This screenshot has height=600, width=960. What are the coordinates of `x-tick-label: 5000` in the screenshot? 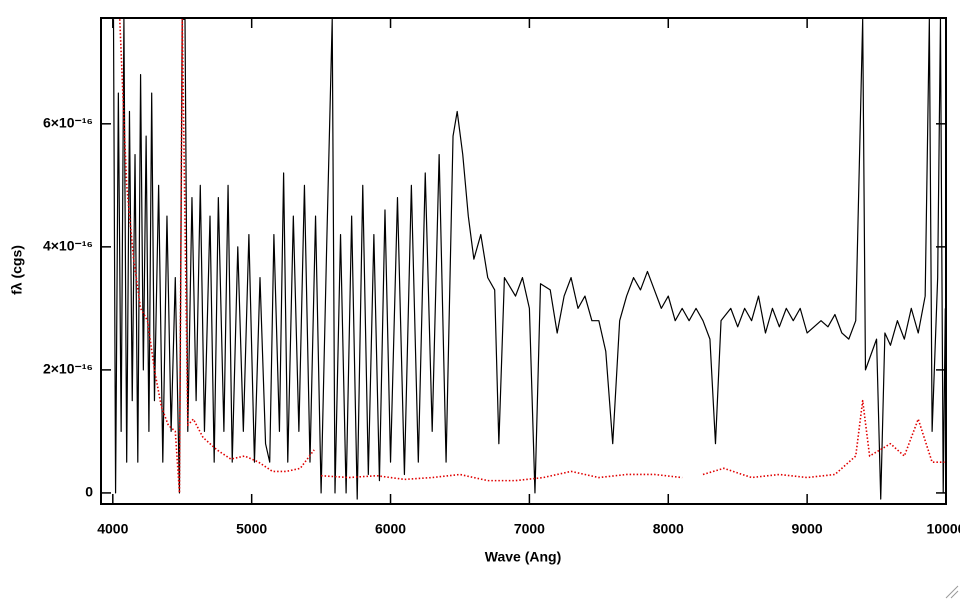 It's located at (251, 529).